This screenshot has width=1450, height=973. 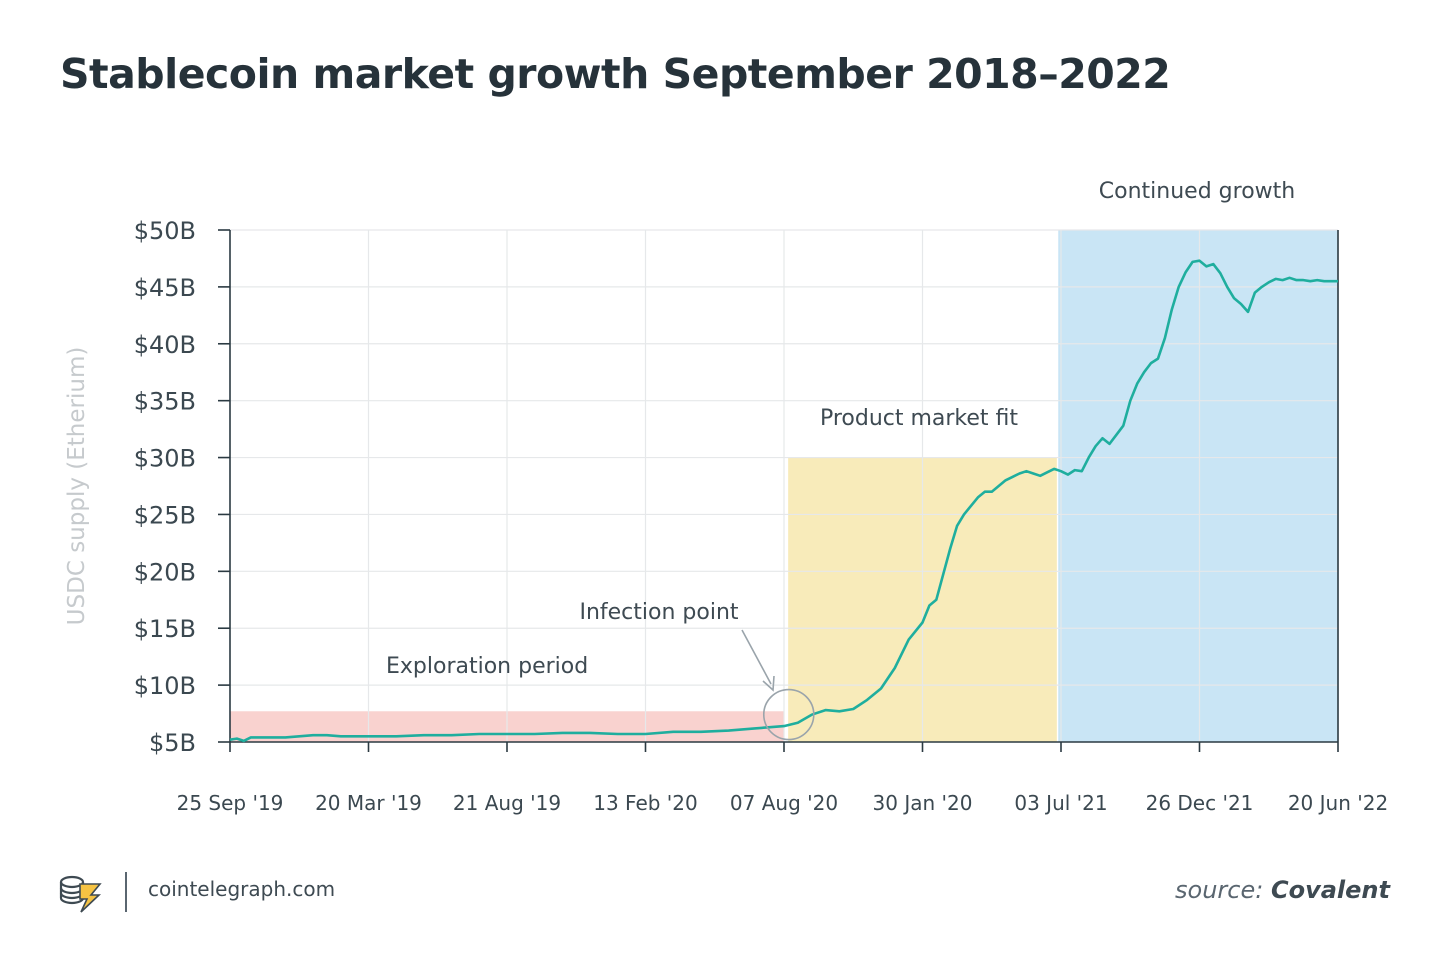 What do you see at coordinates (165, 345) in the screenshot?
I see `y-tick-label: $40B` at bounding box center [165, 345].